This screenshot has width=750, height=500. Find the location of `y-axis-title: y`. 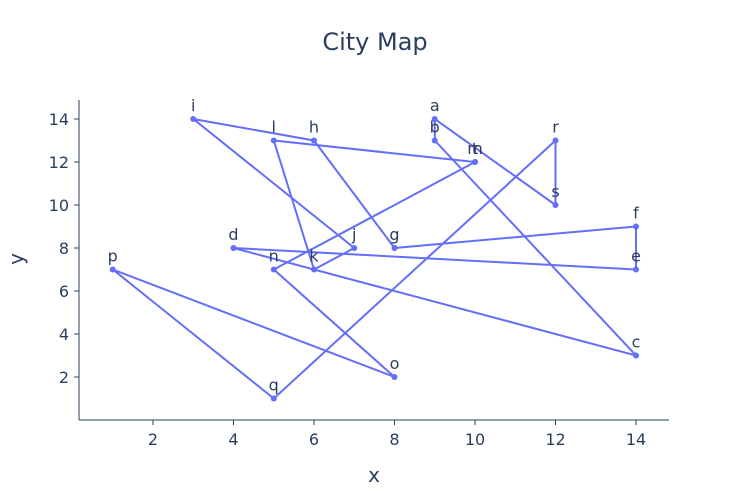

y-axis-title: y is located at coordinates (16, 259).